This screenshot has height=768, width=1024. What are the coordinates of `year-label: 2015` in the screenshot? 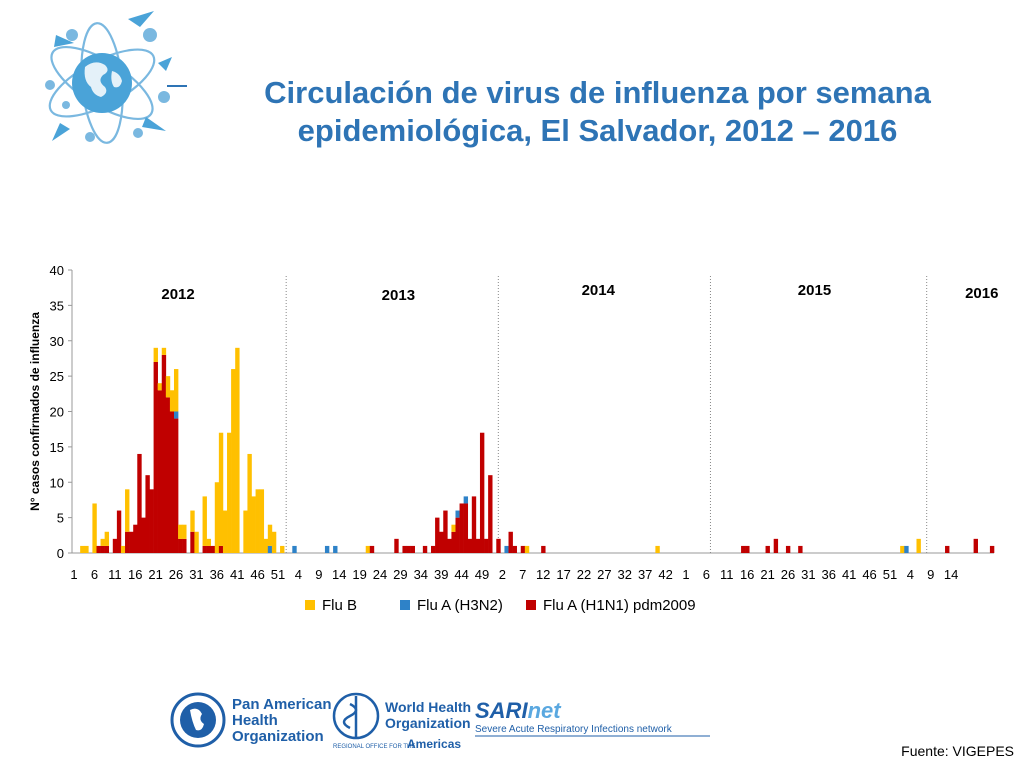 It's located at (814, 290).